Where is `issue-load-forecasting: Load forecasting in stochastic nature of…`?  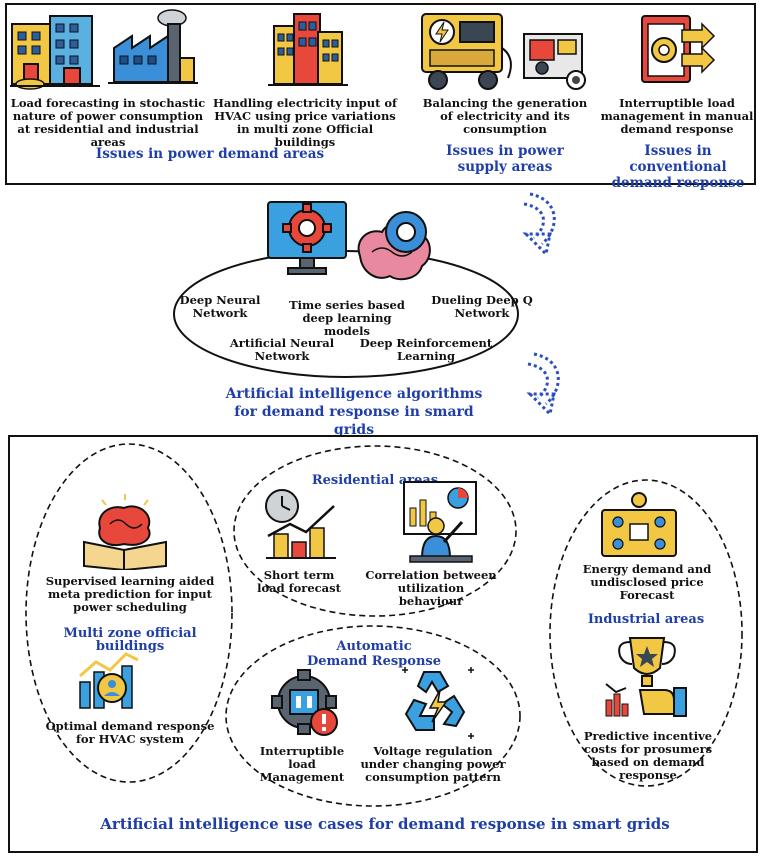
issue-load-forecasting: Load forecasting in stochastic nature of… is located at coordinates (108, 122).